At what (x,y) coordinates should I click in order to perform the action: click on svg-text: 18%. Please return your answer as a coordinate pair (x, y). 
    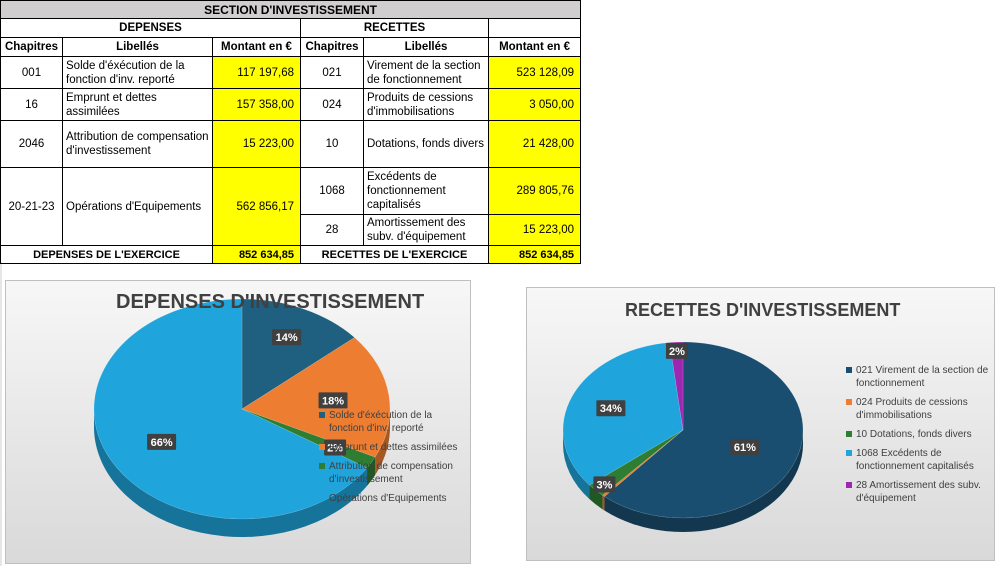
    Looking at the image, I should click on (333, 401).